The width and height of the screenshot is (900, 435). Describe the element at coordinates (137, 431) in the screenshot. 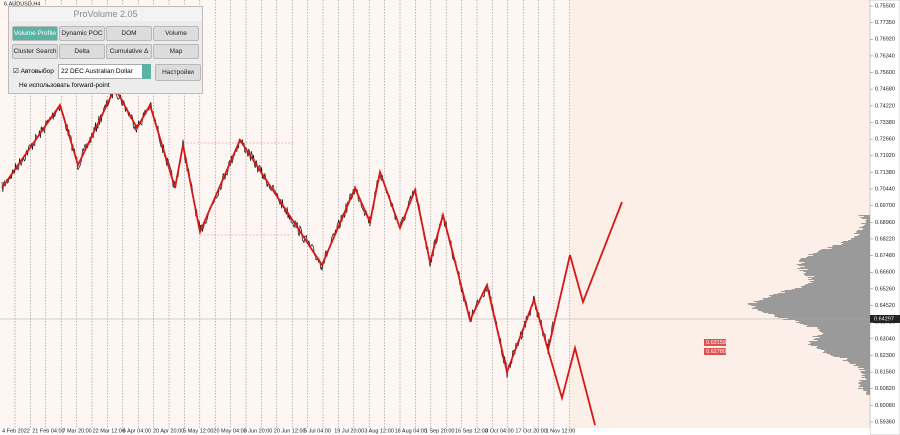

I see `time-label: 6 Apr 04:00` at that location.